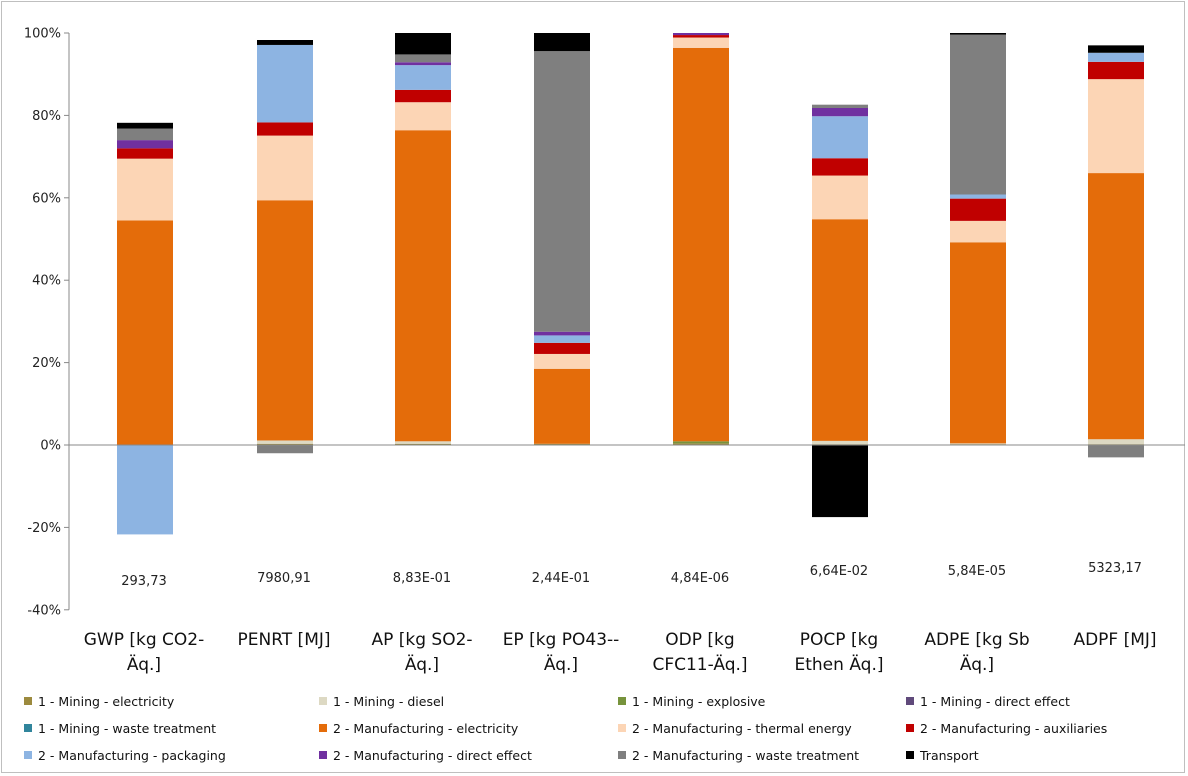 This screenshot has height=776, width=1188. Describe the element at coordinates (1013, 728) in the screenshot. I see `legend-label: 2 - Manufacturing - auxiliaries` at that location.